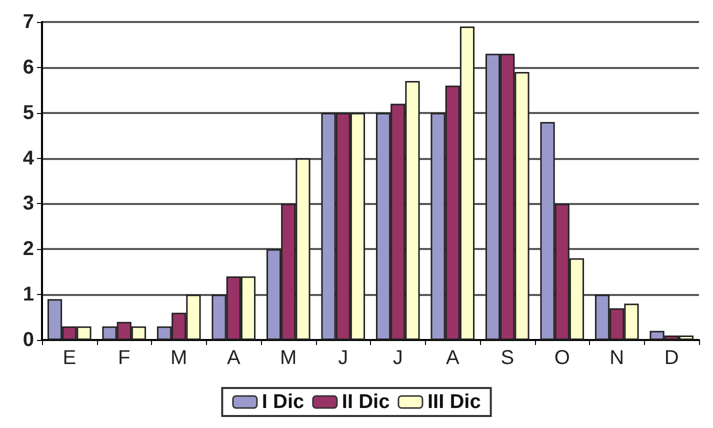  I want to click on y-tick-label: 6, so click(28, 67).